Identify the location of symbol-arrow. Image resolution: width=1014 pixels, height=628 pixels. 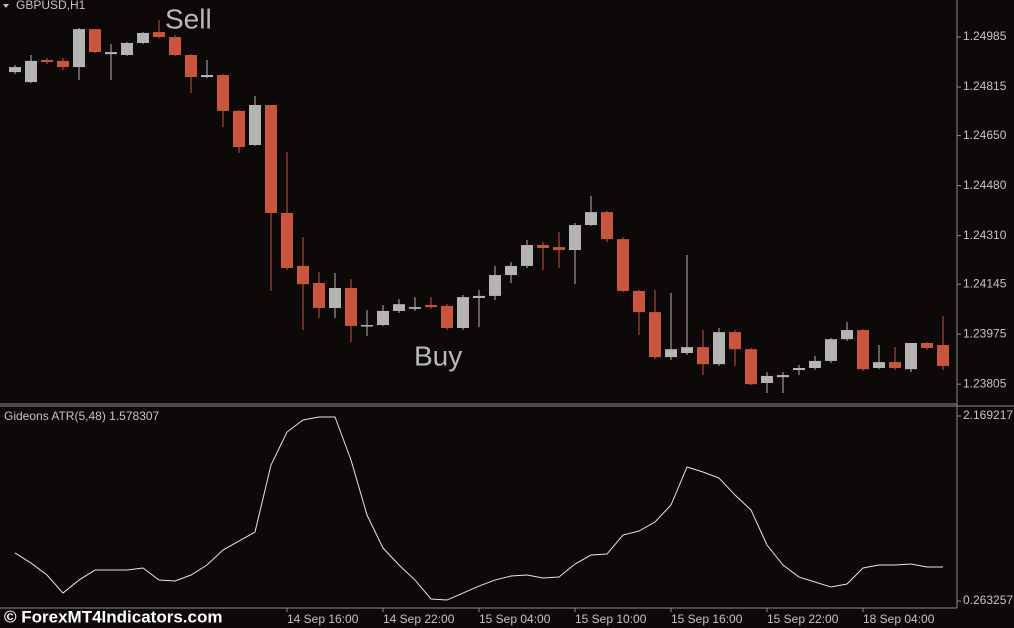
(6, 6).